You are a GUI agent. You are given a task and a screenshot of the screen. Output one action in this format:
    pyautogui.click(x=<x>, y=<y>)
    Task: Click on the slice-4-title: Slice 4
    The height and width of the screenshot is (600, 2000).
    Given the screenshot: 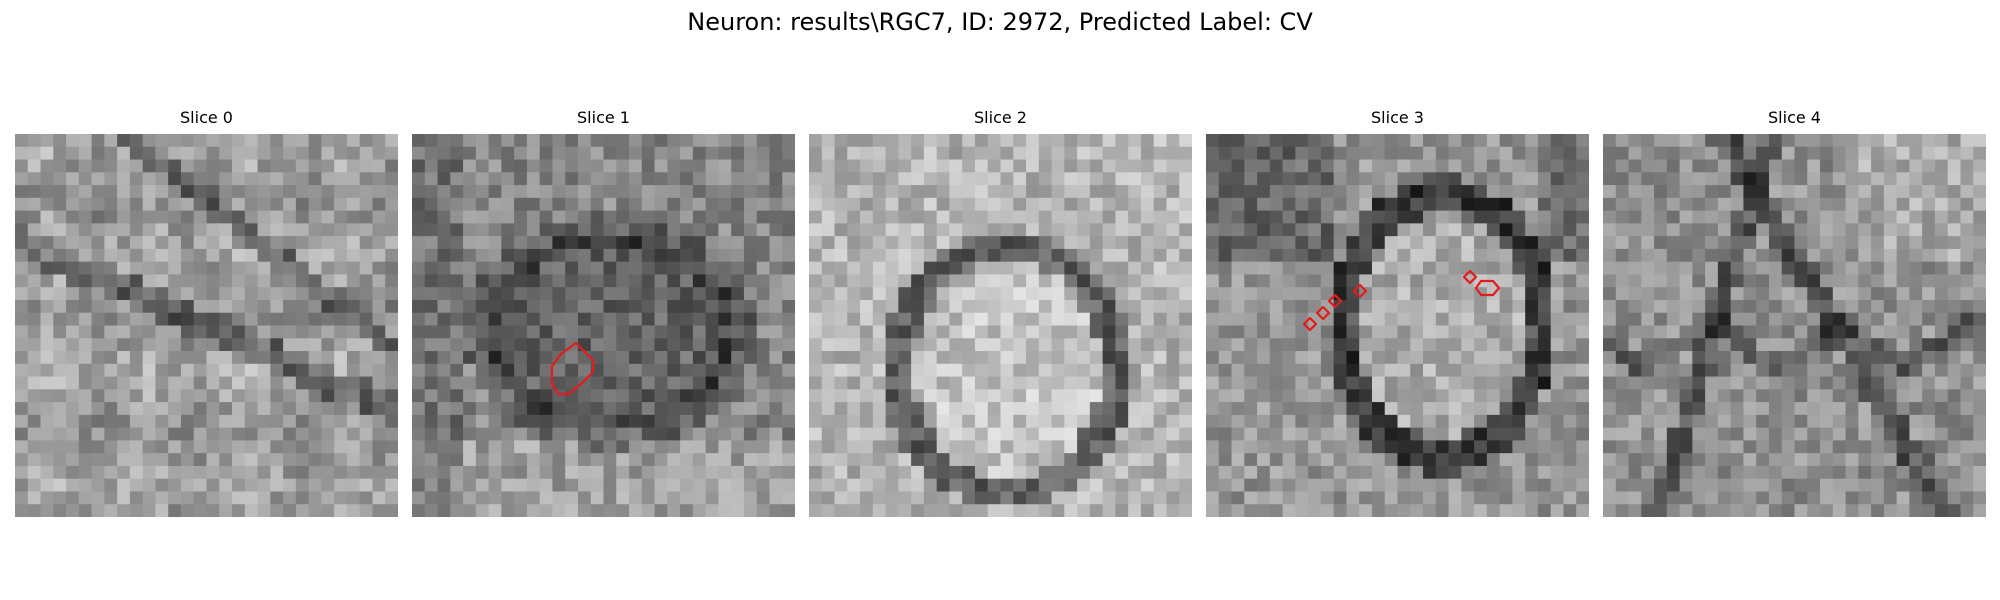 What is the action you would take?
    pyautogui.click(x=1794, y=117)
    